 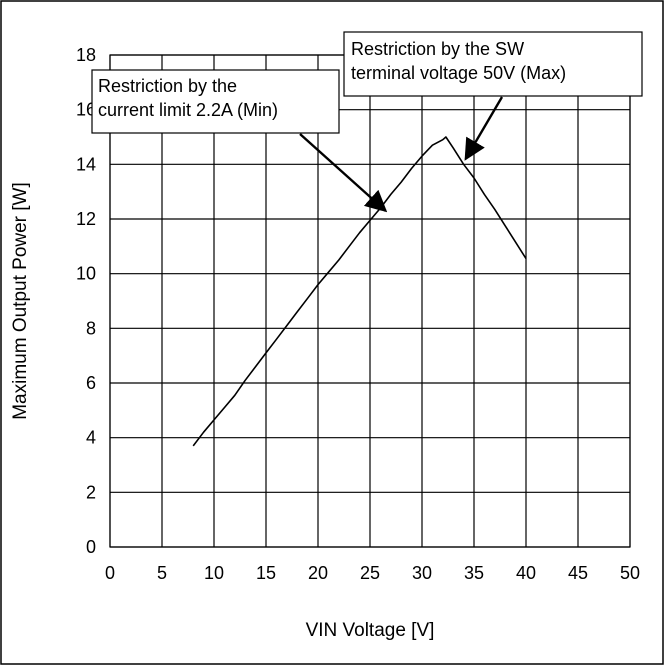 What do you see at coordinates (526, 573) in the screenshot?
I see `x-tick-label: 40` at bounding box center [526, 573].